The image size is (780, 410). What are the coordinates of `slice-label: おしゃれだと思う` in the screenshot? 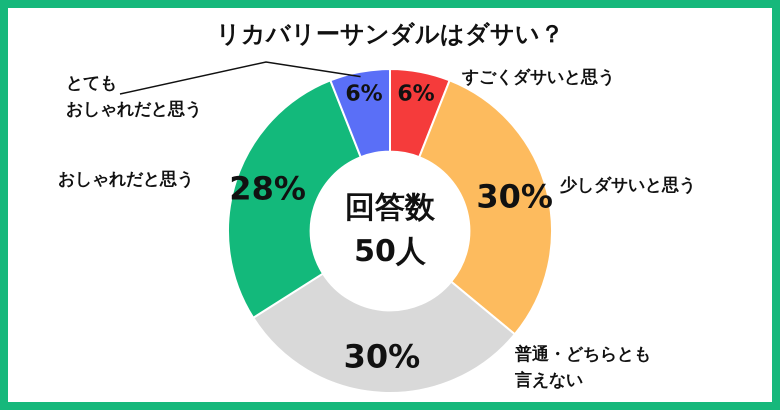 It's located at (126, 179).